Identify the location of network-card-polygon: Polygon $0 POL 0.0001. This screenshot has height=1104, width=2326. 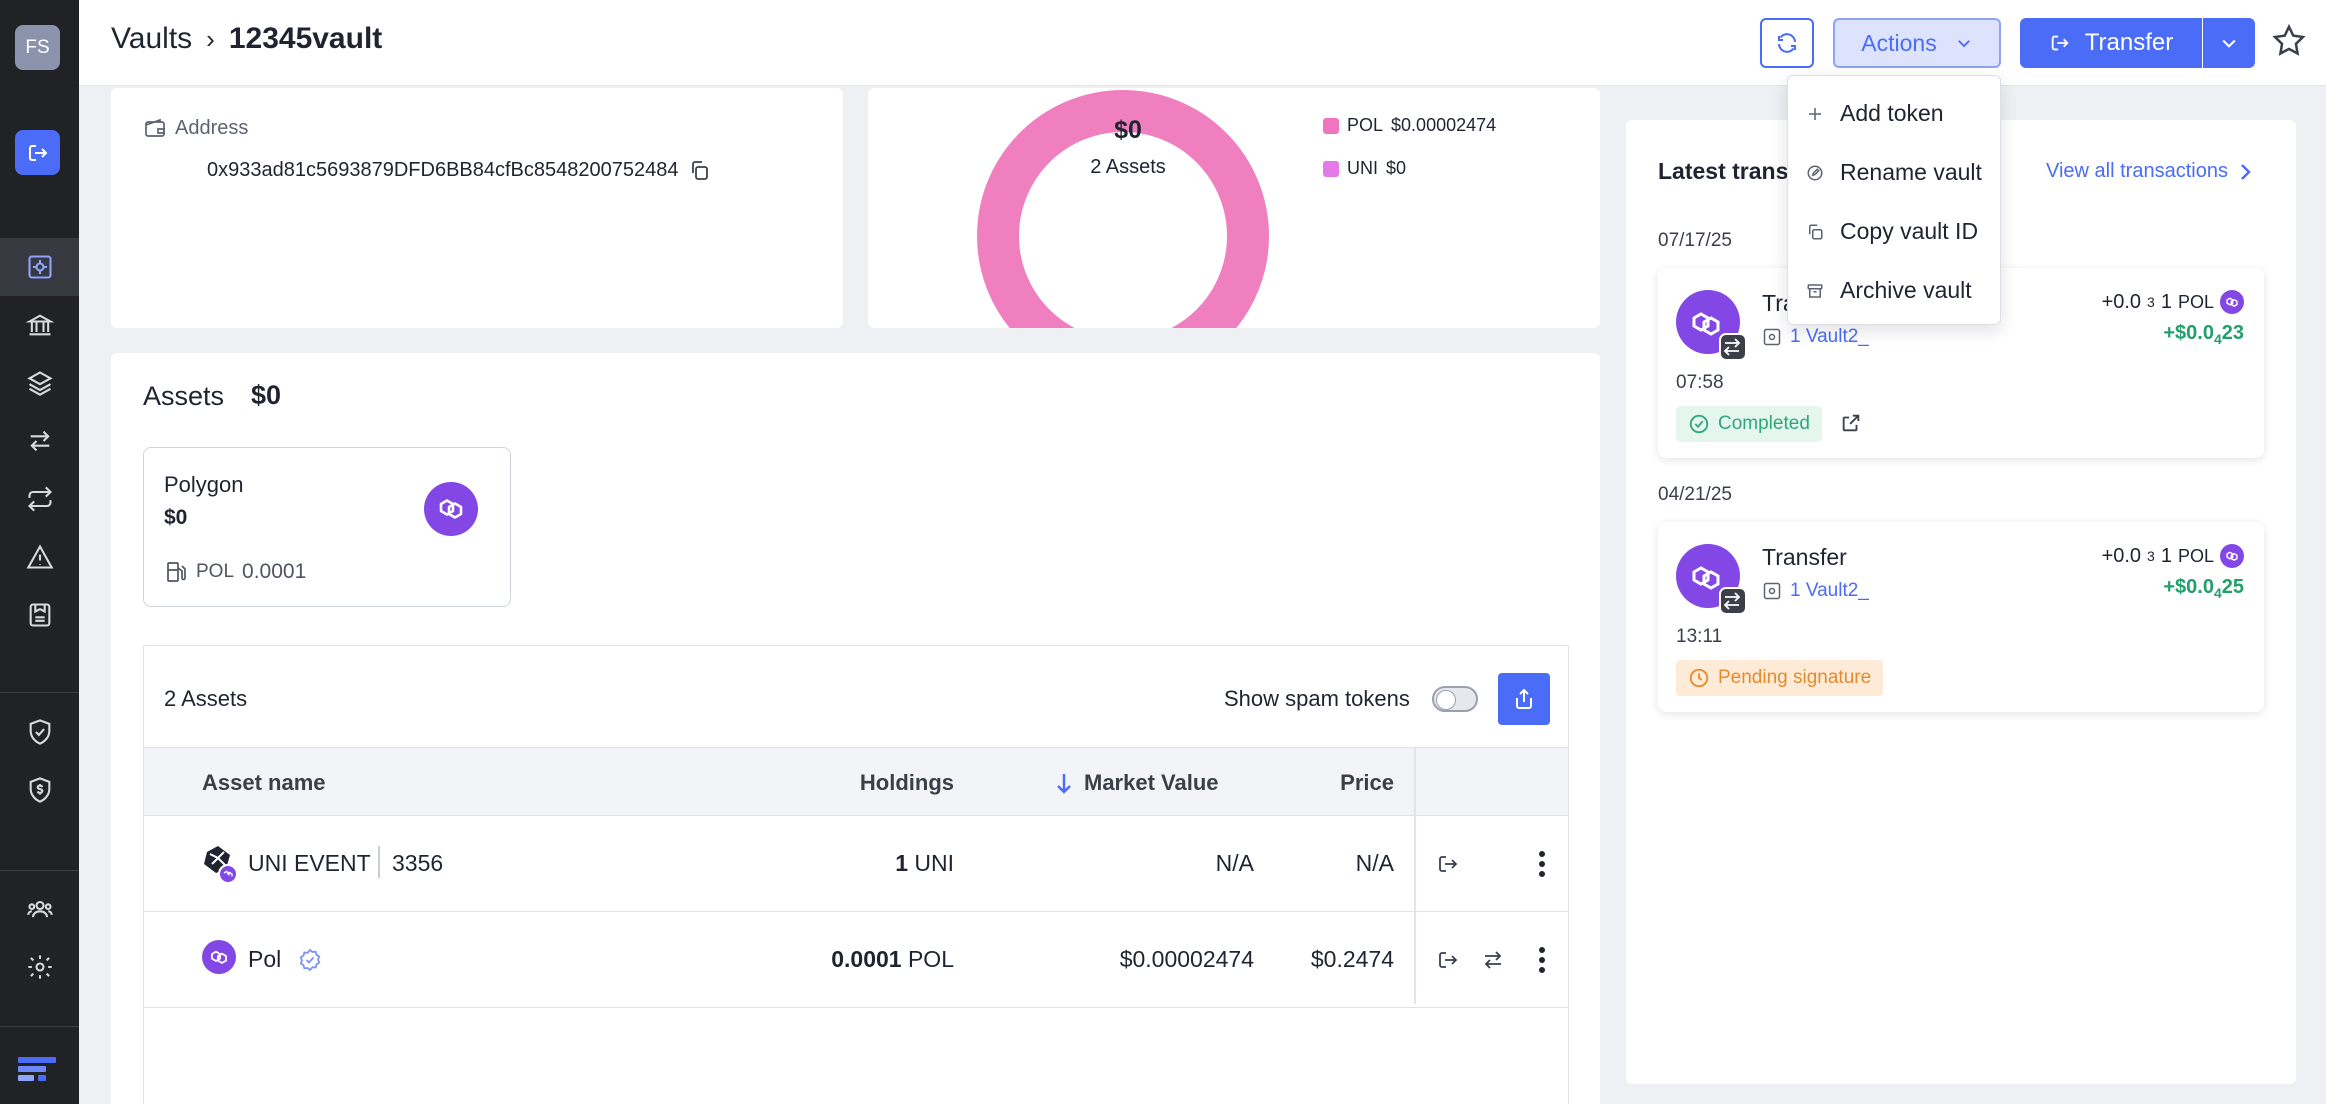
(327, 527).